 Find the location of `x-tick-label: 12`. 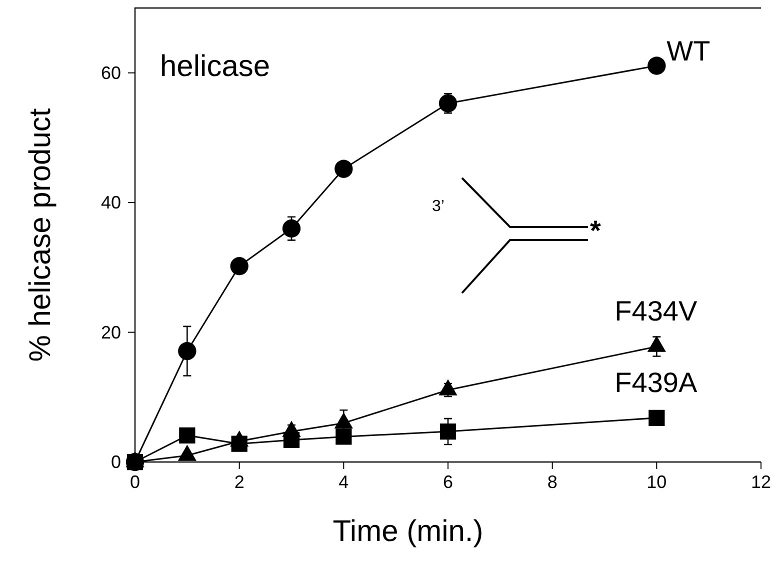

x-tick-label: 12 is located at coordinates (761, 482).